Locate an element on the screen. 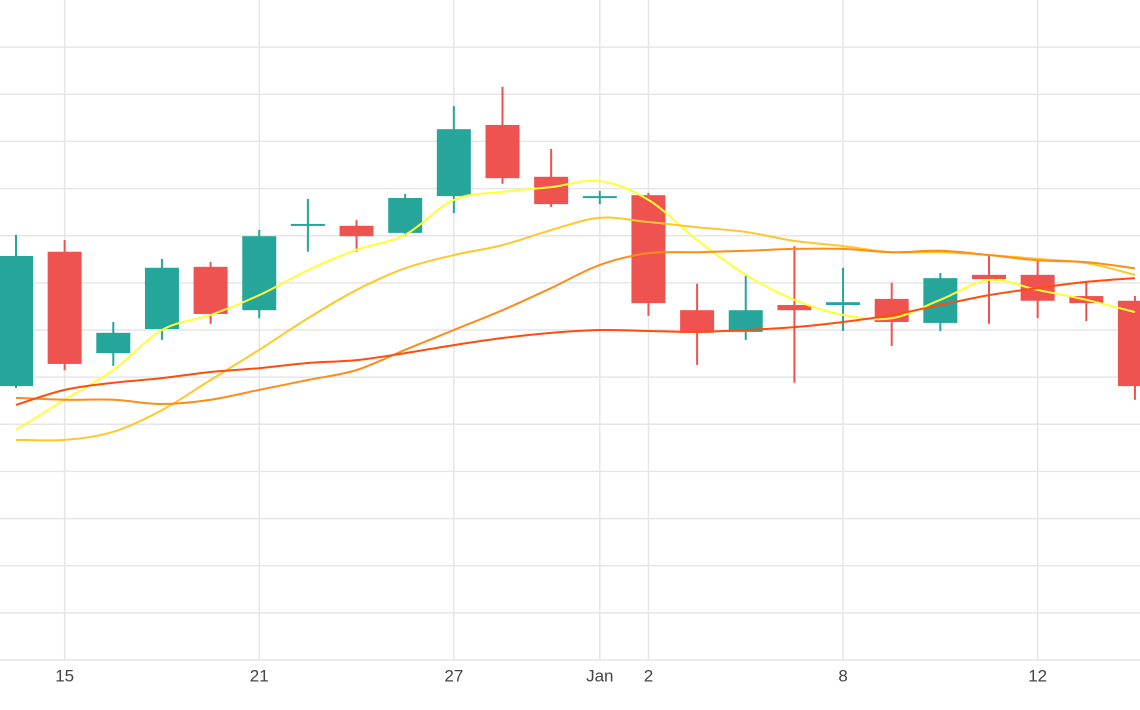 Image resolution: width=1140 pixels, height=710 pixels. x-tick-label: 21 is located at coordinates (259, 675).